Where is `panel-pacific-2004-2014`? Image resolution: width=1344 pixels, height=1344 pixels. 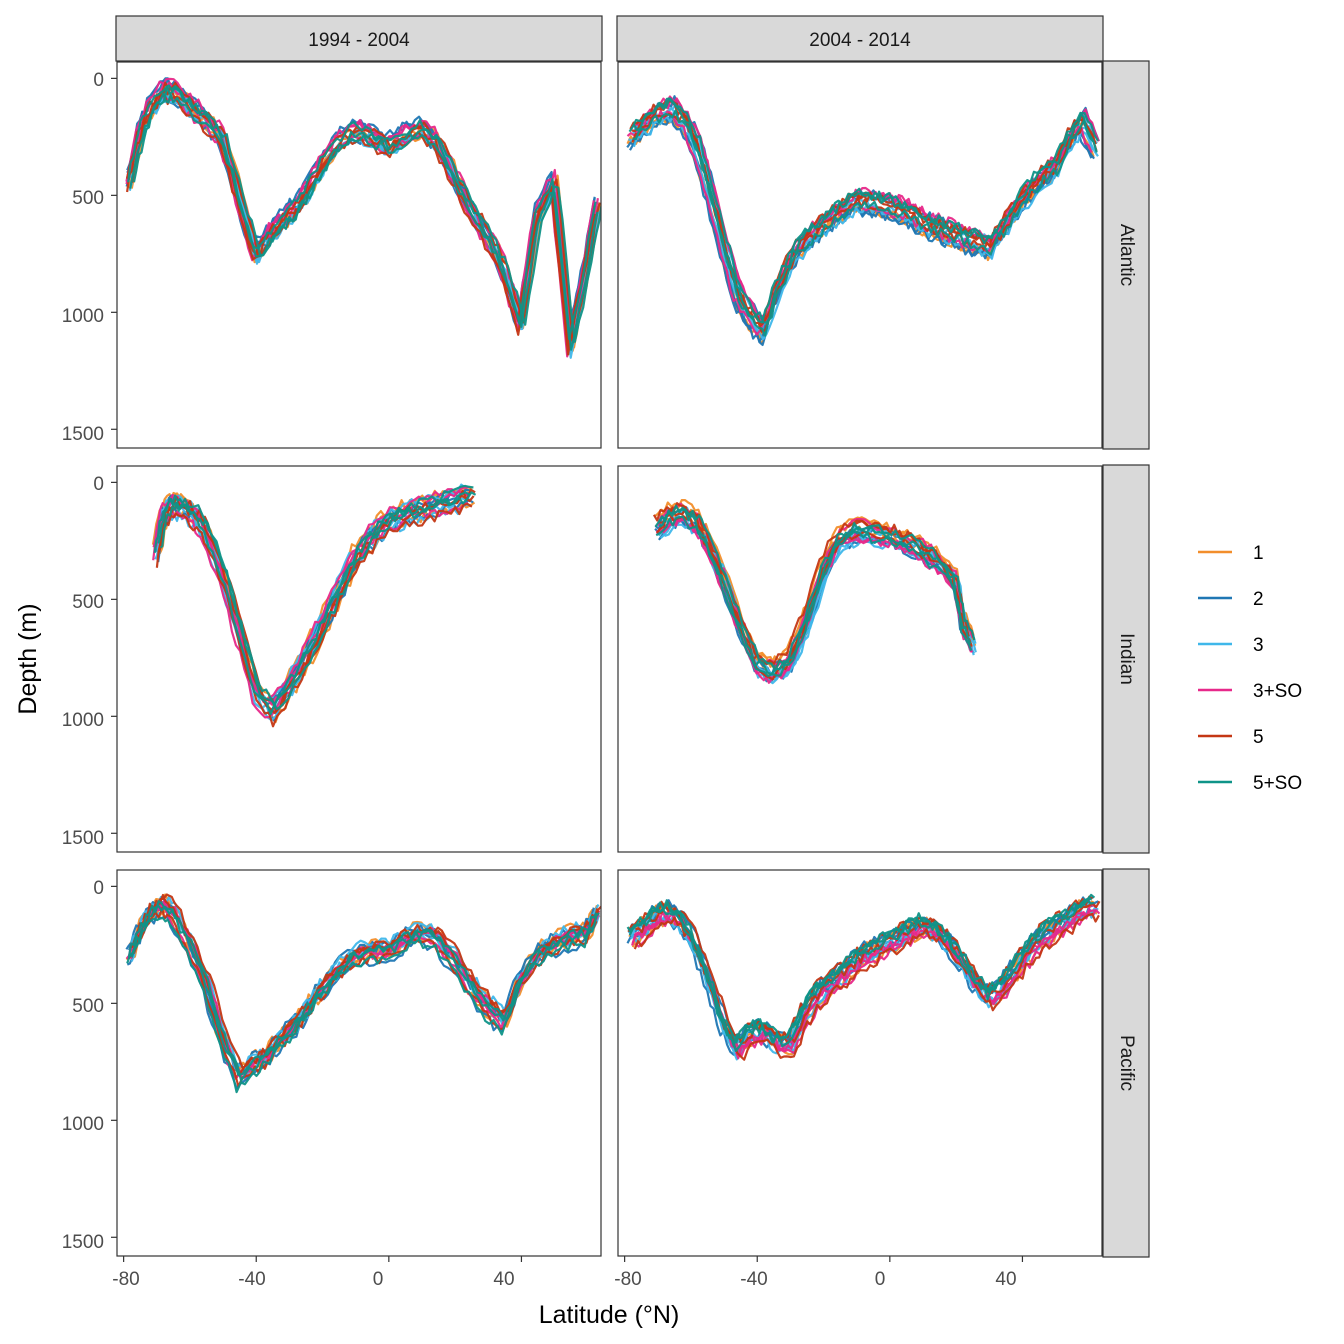 panel-pacific-2004-2014 is located at coordinates (860, 1065).